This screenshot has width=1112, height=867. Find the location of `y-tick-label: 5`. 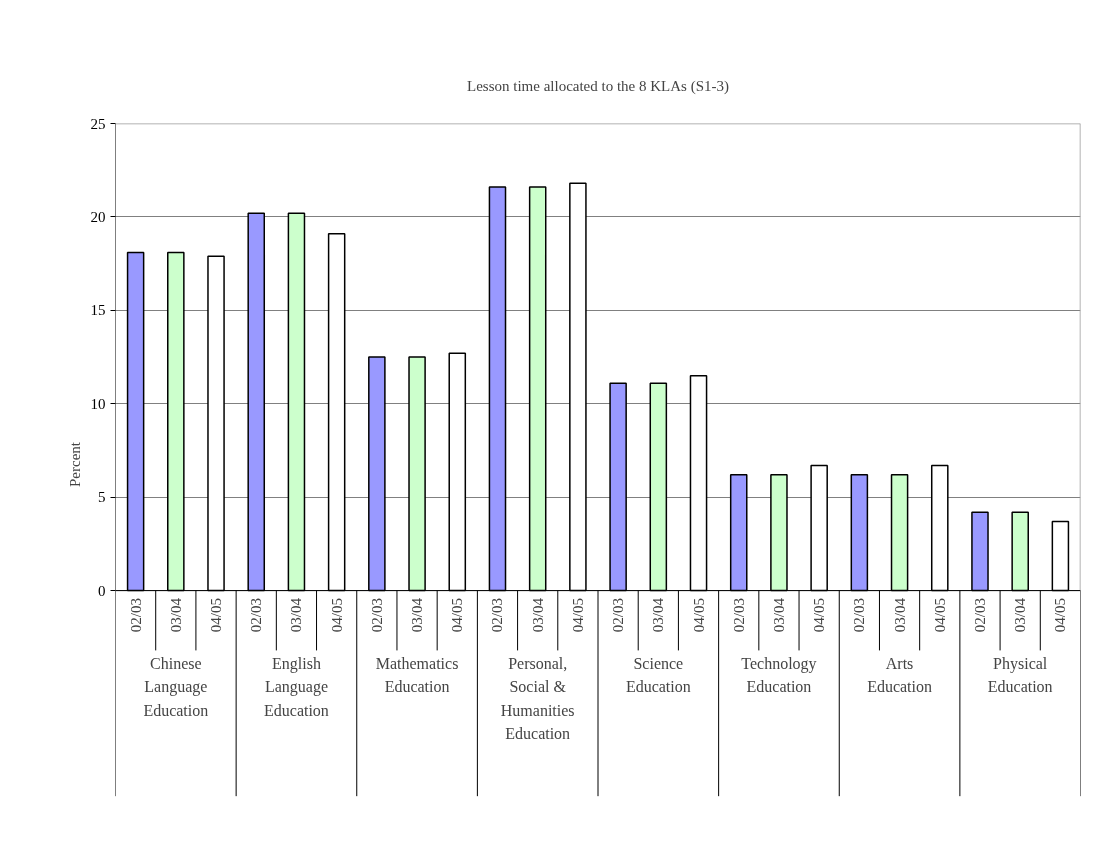

y-tick-label: 5 is located at coordinates (102, 497).